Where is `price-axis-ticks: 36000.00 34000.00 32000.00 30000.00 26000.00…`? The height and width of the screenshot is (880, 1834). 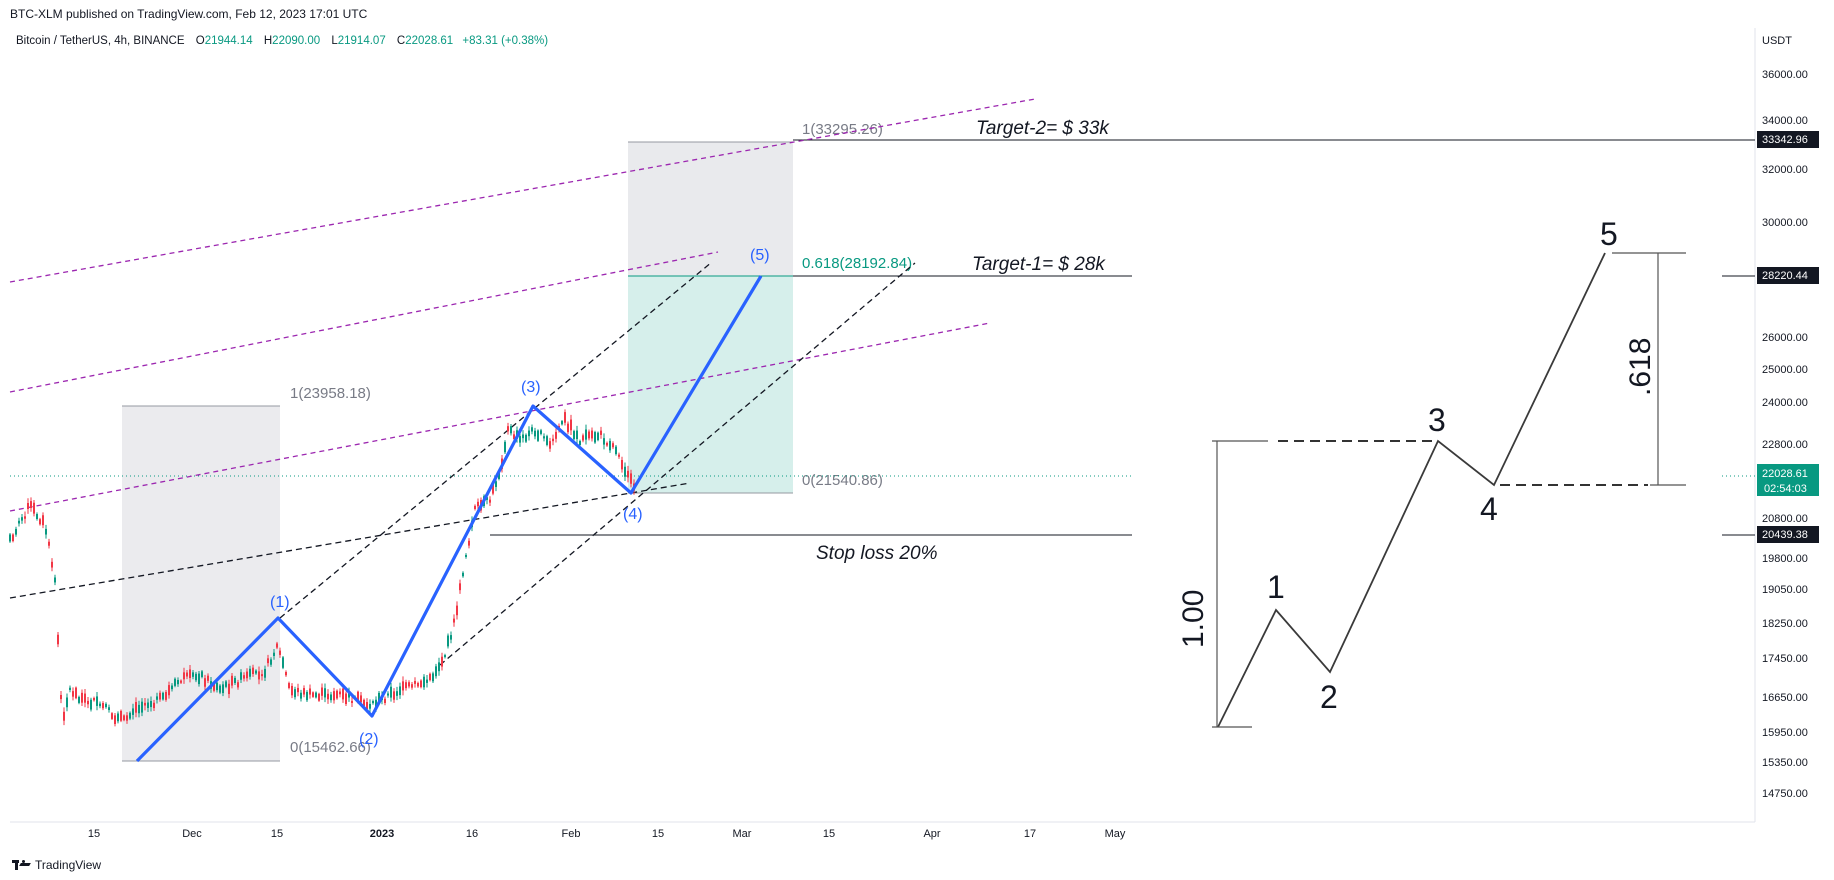 price-axis-ticks: 36000.00 34000.00 32000.00 30000.00 26000.00… is located at coordinates (1785, 434).